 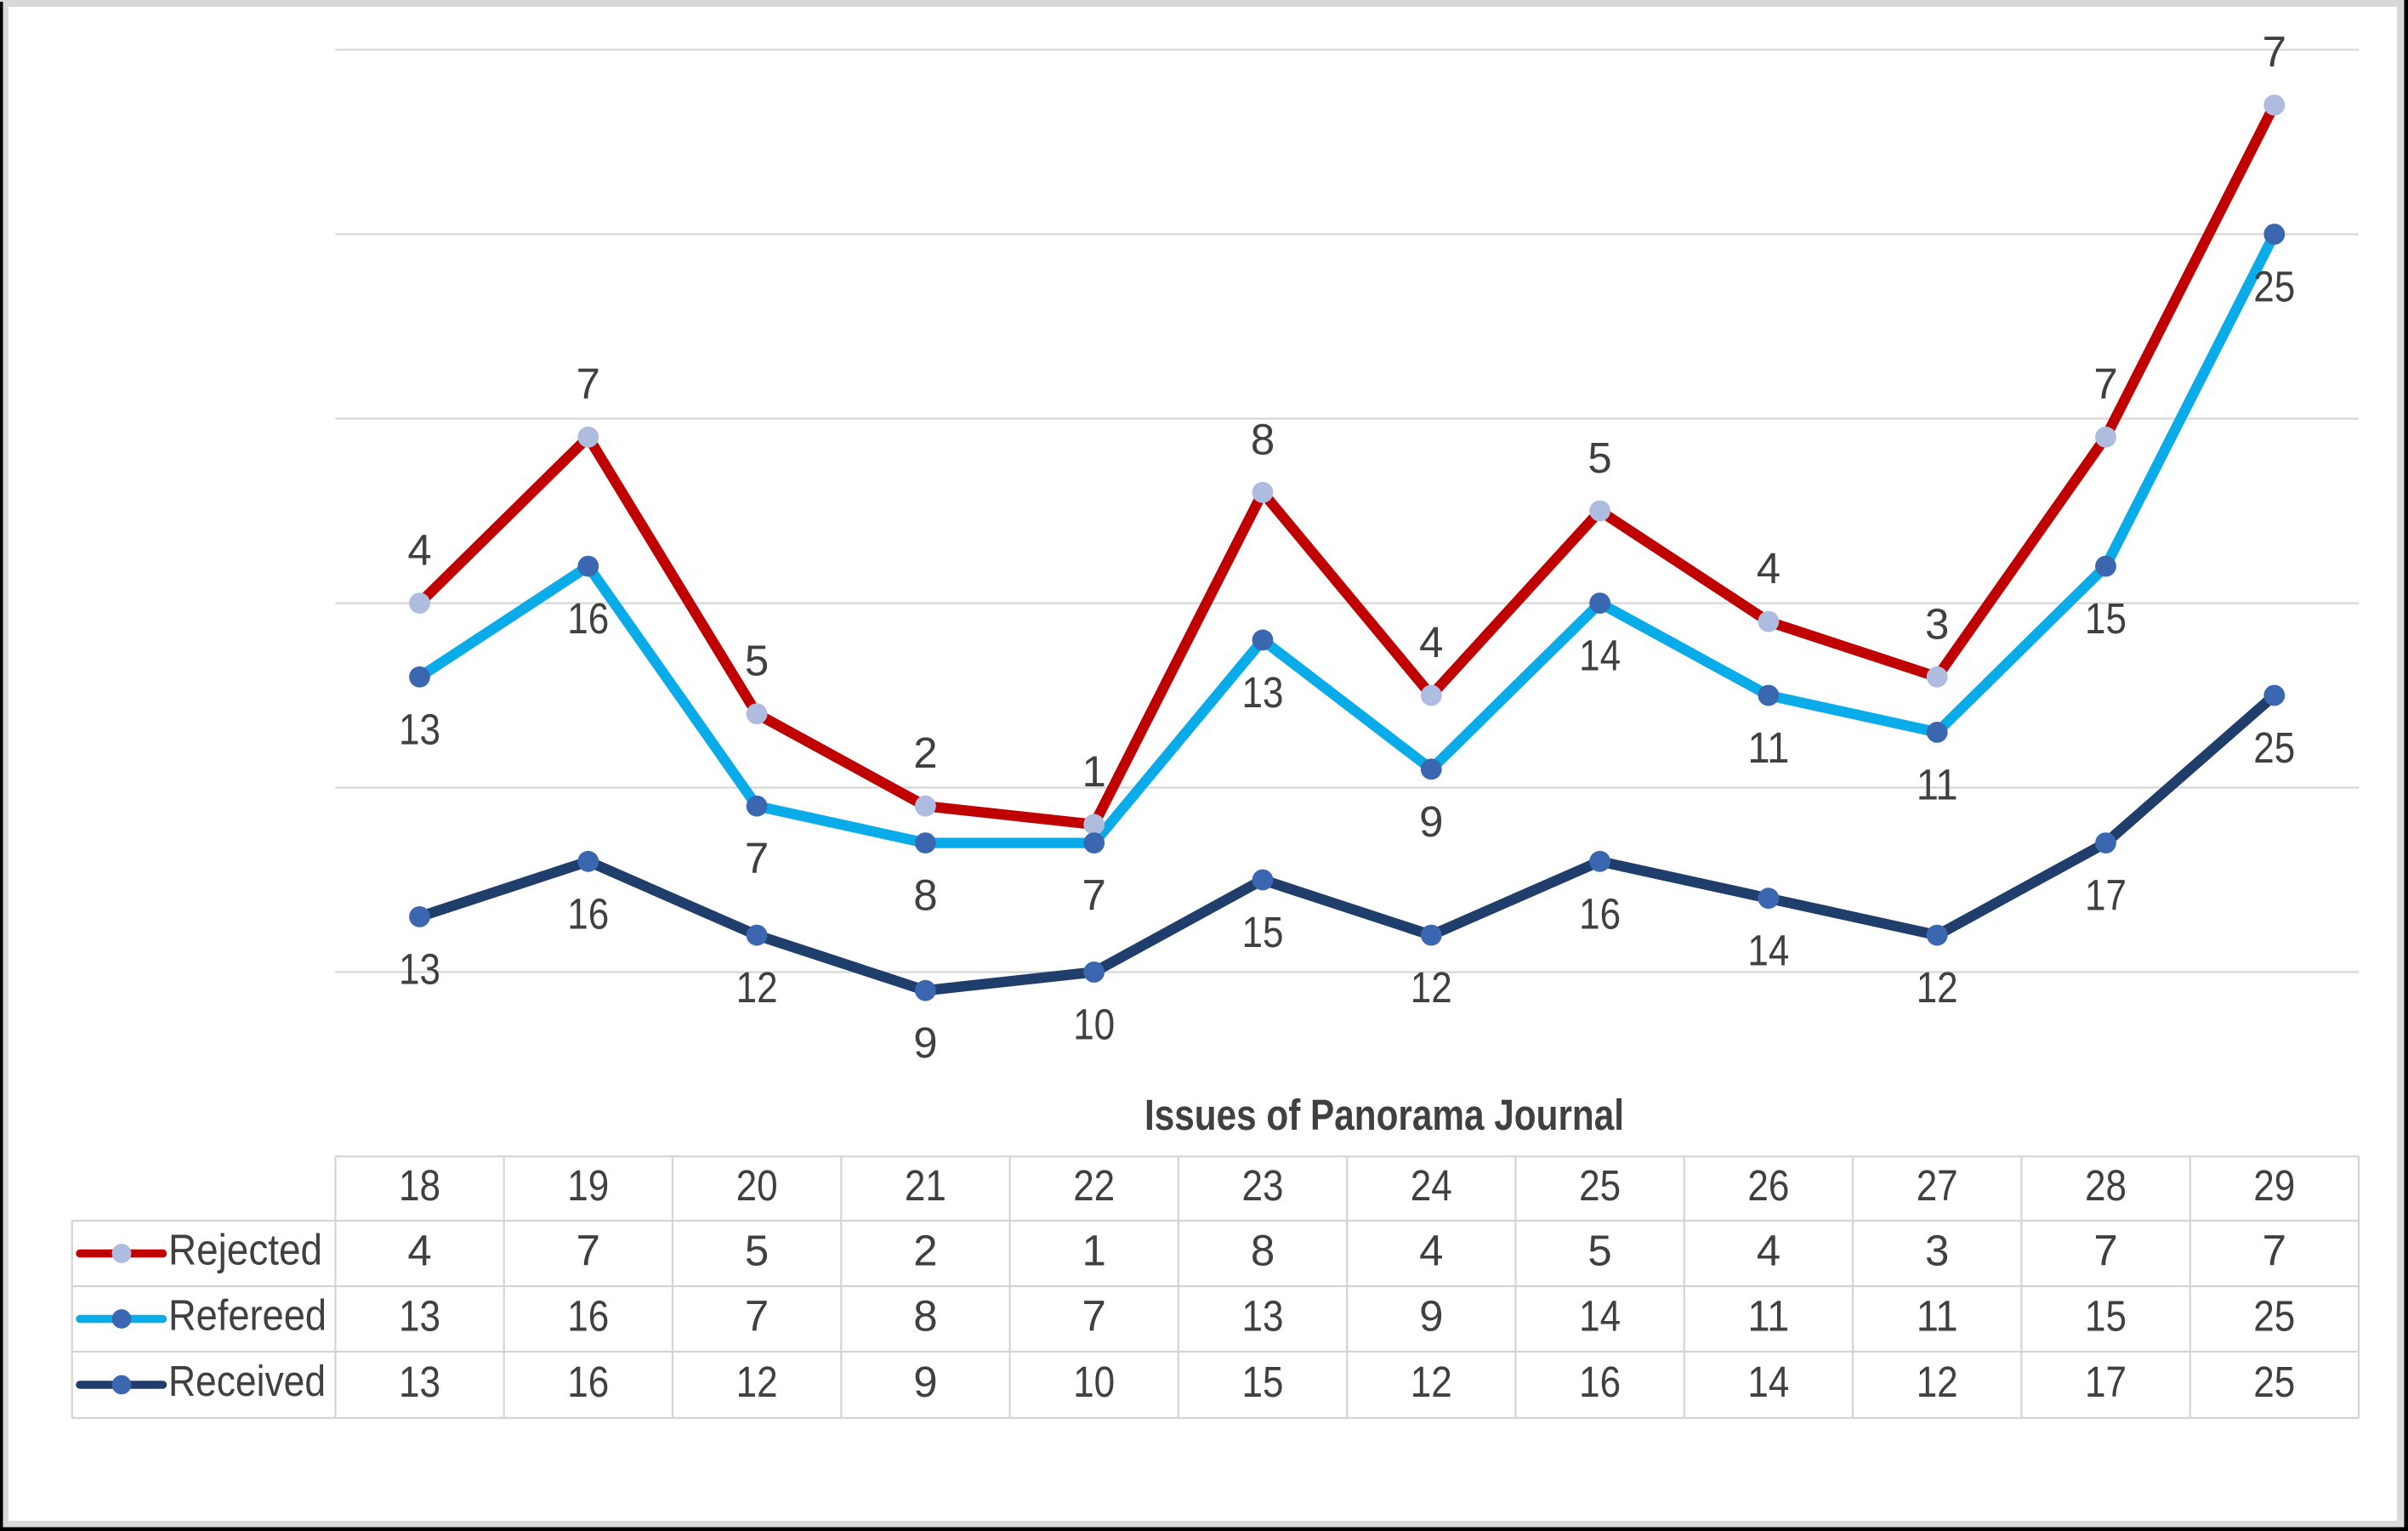 What do you see at coordinates (1937, 1186) in the screenshot?
I see `svg-text: 27` at bounding box center [1937, 1186].